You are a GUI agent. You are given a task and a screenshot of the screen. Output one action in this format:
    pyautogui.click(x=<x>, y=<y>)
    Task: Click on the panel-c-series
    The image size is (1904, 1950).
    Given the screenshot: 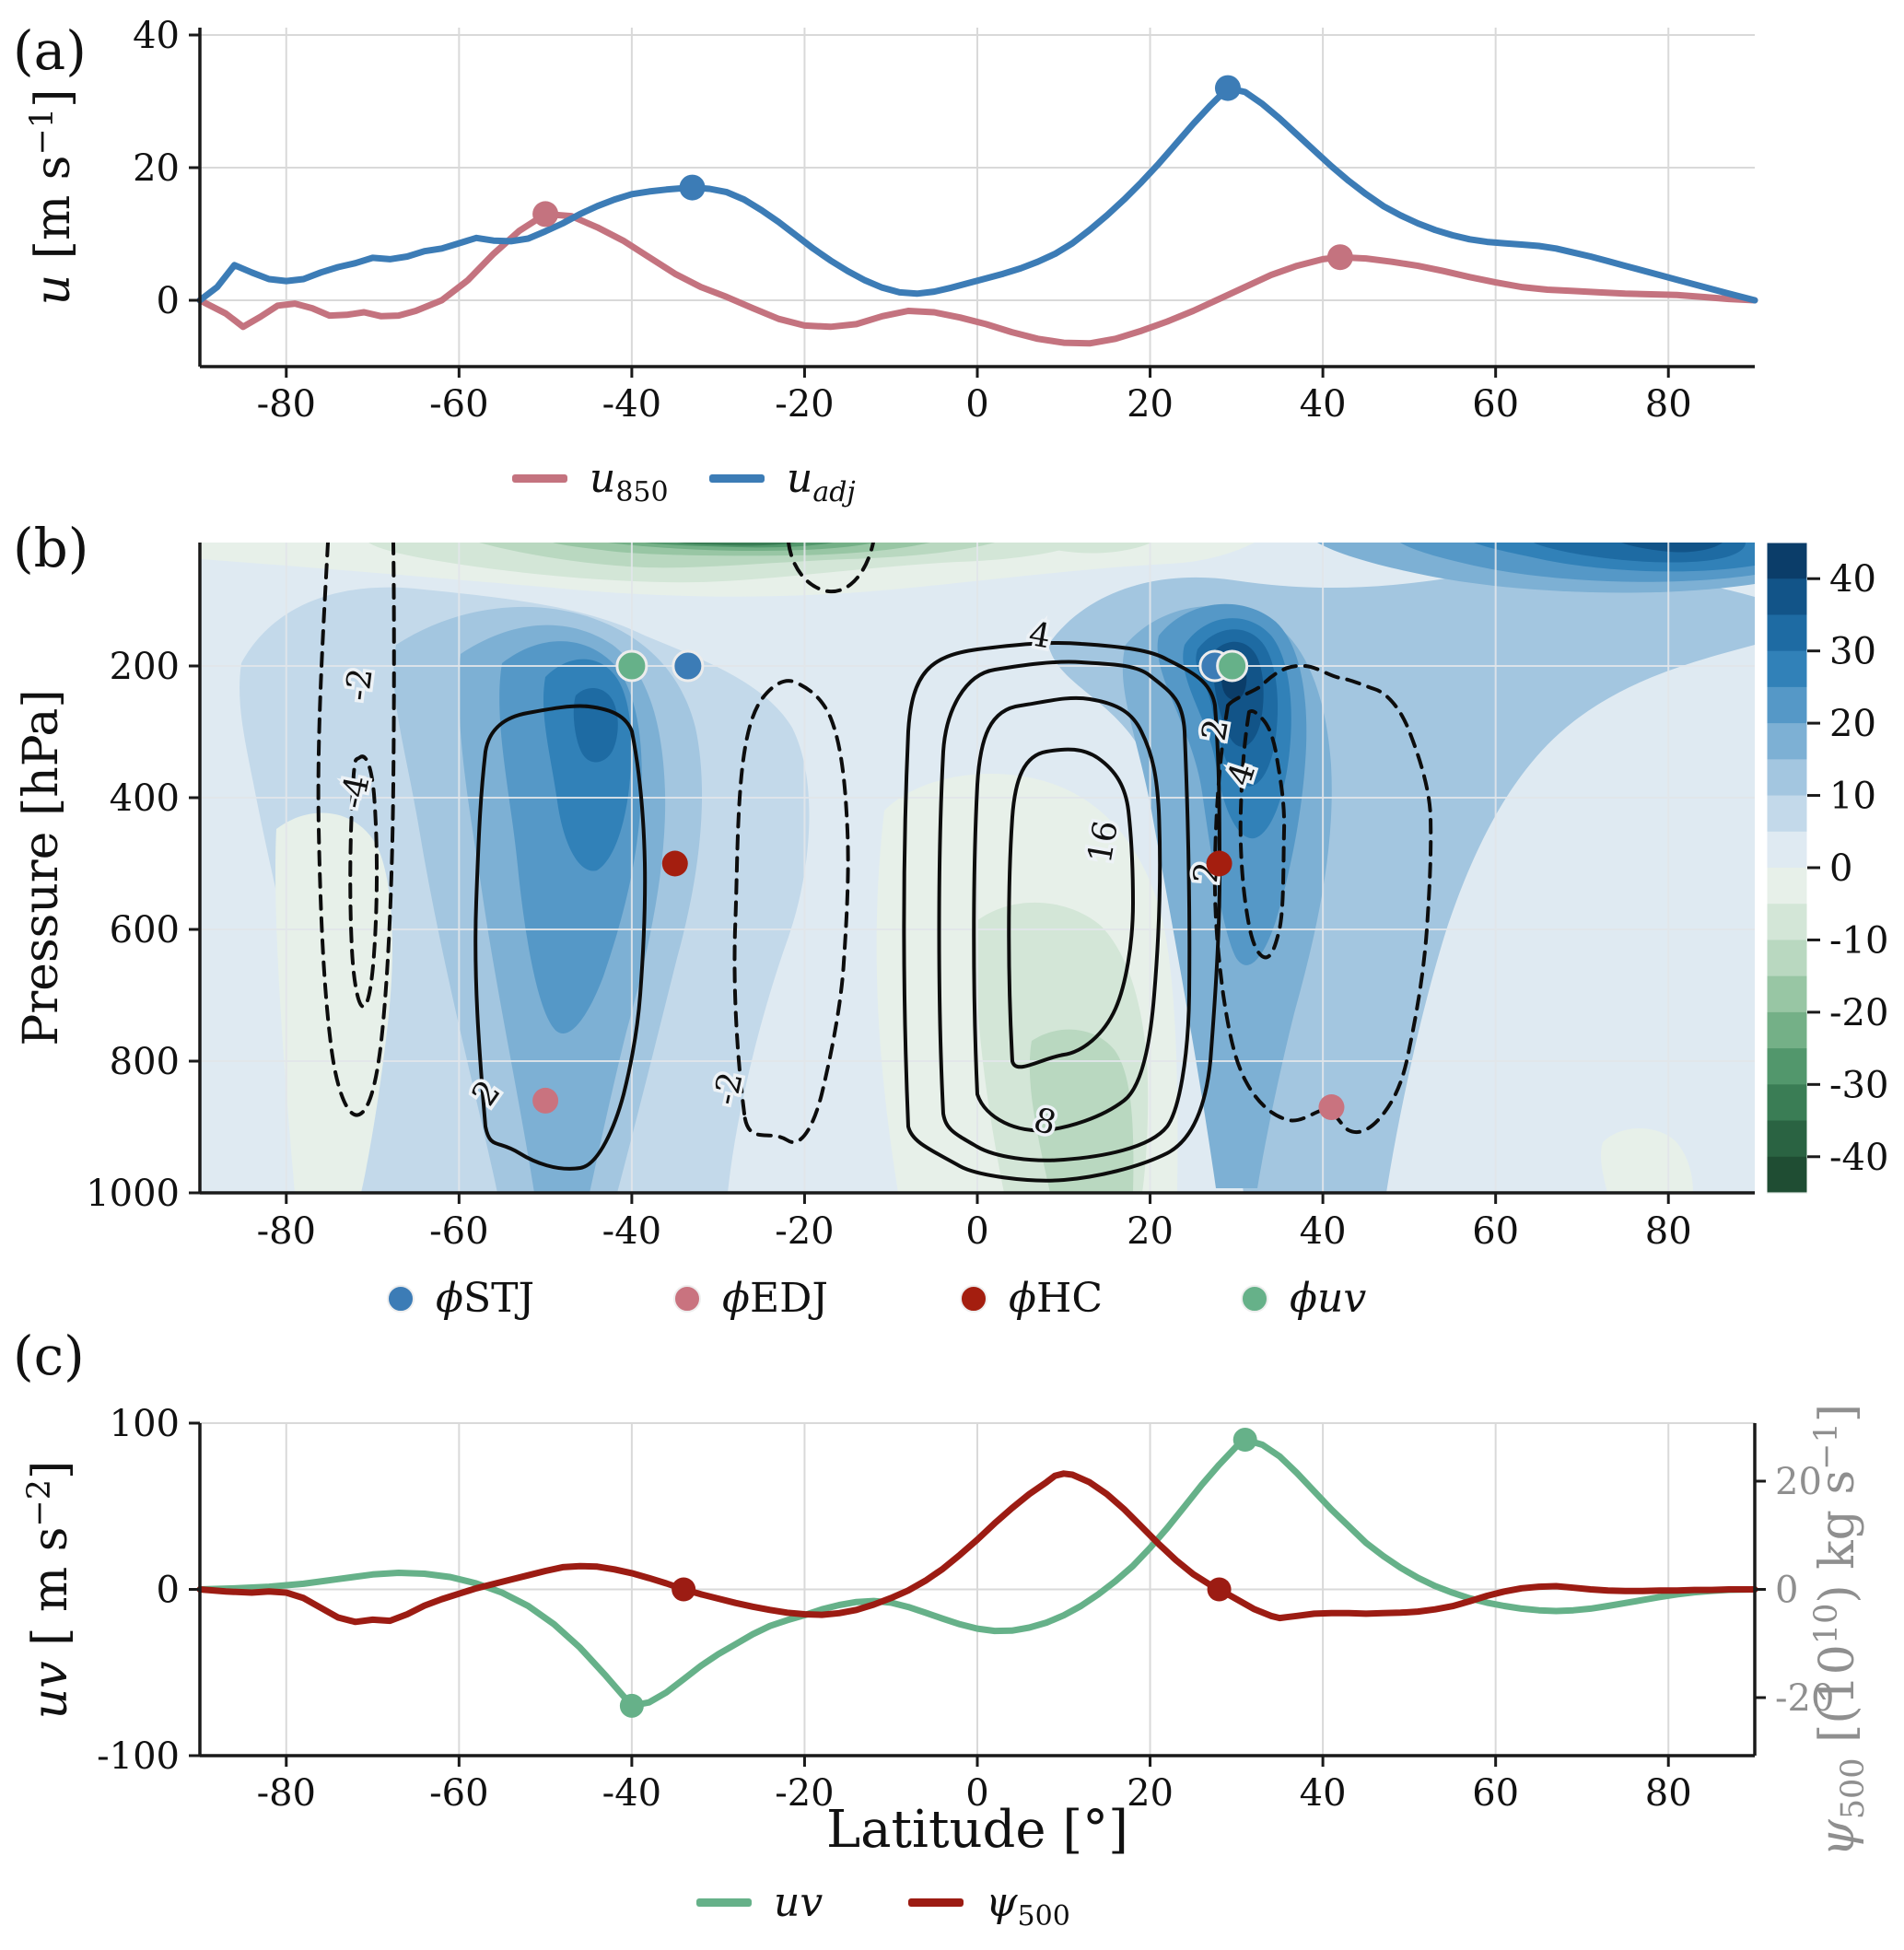 What is the action you would take?
    pyautogui.click(x=977, y=1573)
    